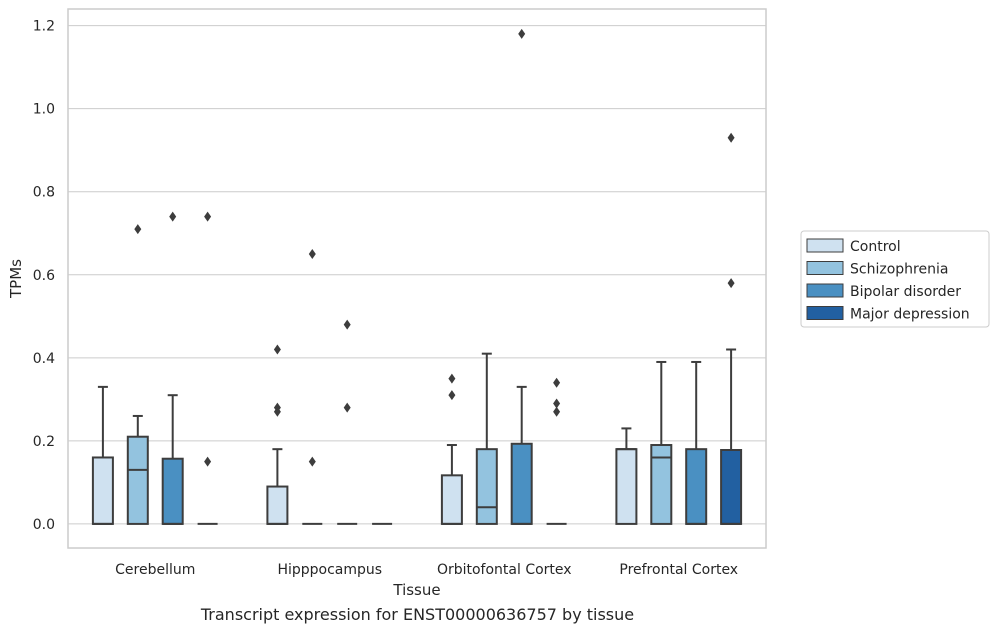  Describe the element at coordinates (155, 570) in the screenshot. I see `x-tick-label: Cerebellum` at that location.